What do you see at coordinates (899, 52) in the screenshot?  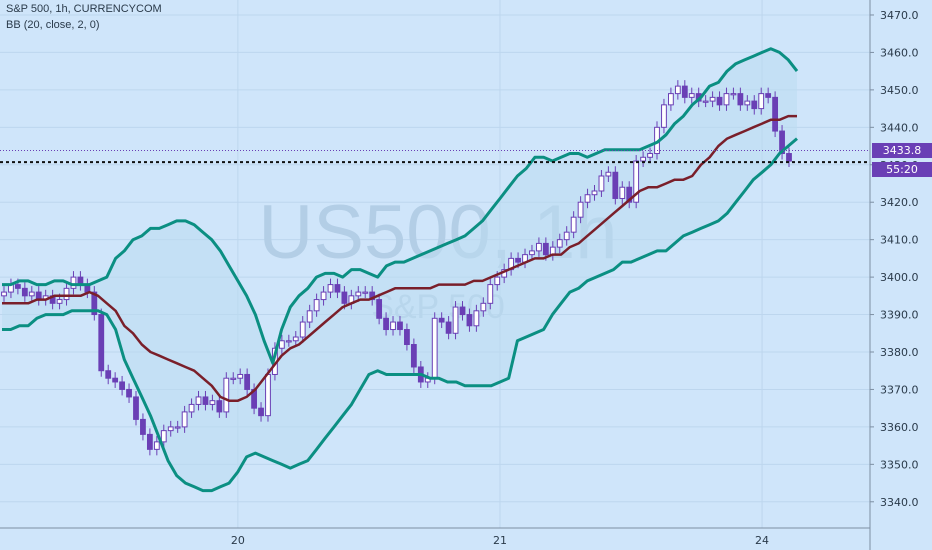 I see `y-tick-label: 3460.0` at bounding box center [899, 52].